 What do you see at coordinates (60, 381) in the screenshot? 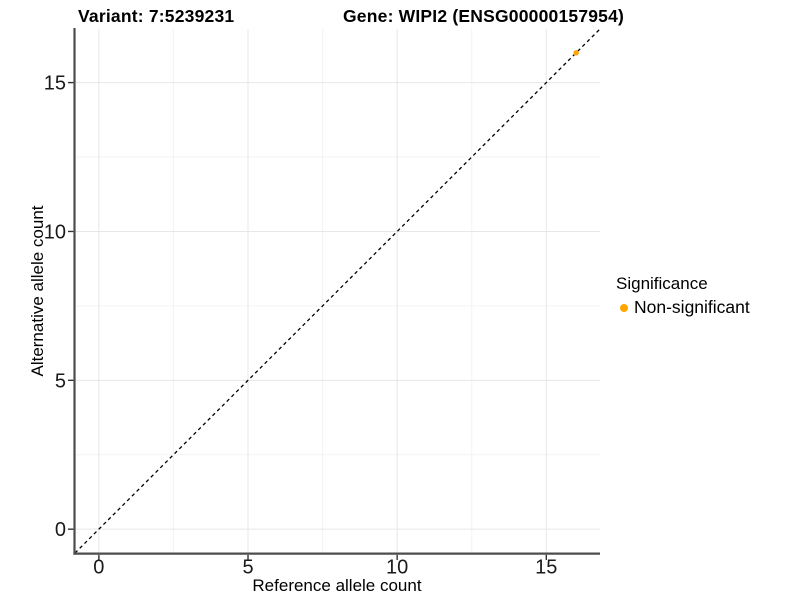
I see `y-tick-label: 5` at bounding box center [60, 381].